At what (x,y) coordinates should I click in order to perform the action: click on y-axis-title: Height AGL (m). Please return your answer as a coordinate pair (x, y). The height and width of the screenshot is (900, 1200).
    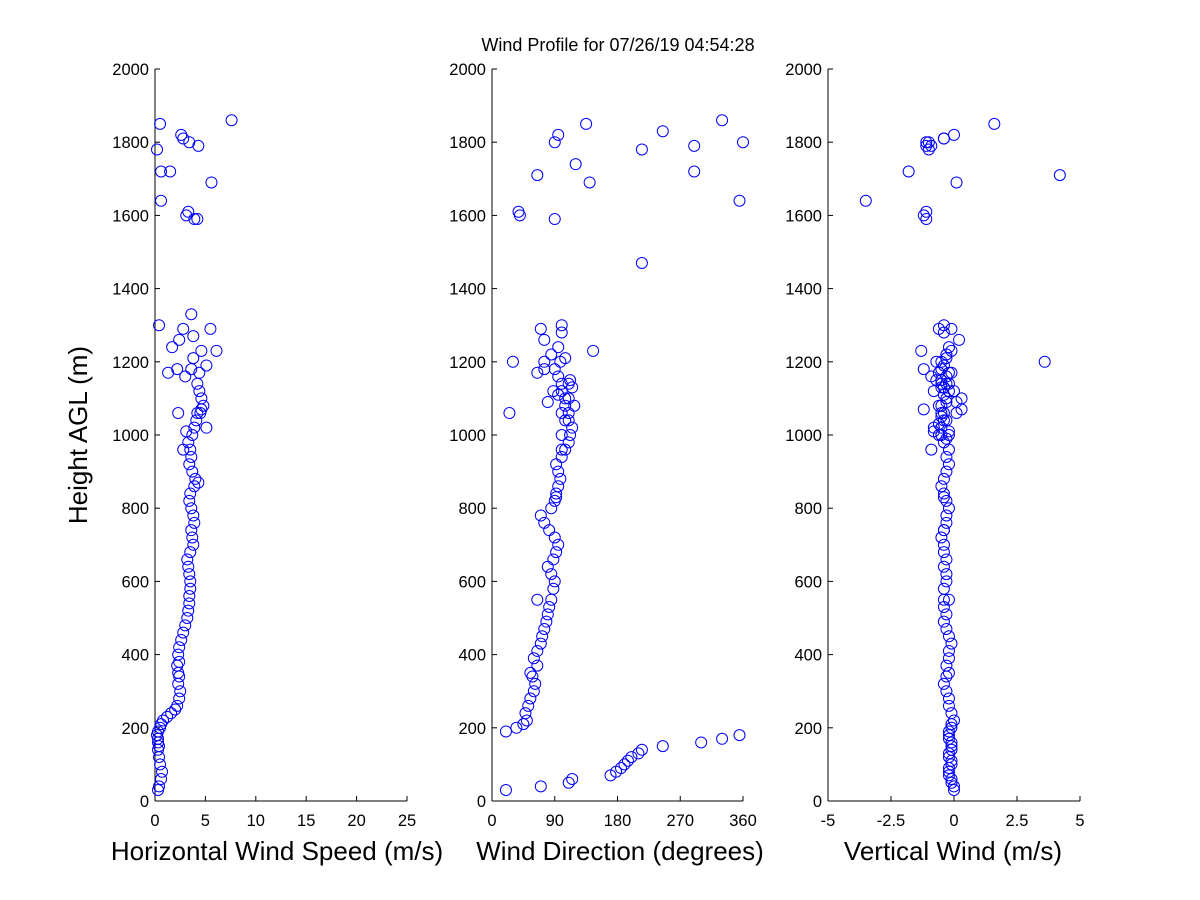
    Looking at the image, I should click on (78, 435).